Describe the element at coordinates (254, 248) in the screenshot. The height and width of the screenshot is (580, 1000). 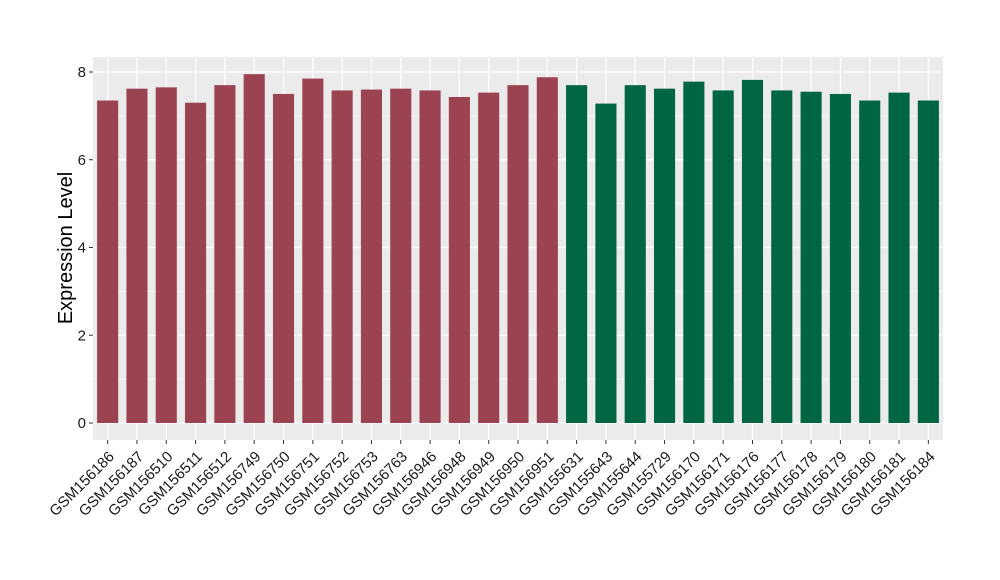
I see `bar-GSM156749` at that location.